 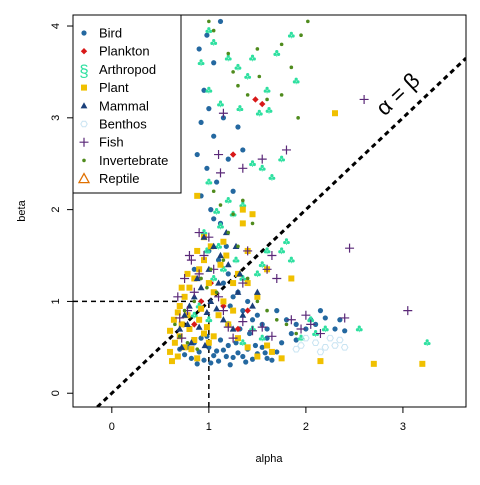 I want to click on y-axis: 0 1 2 3 4, so click(x=61, y=209).